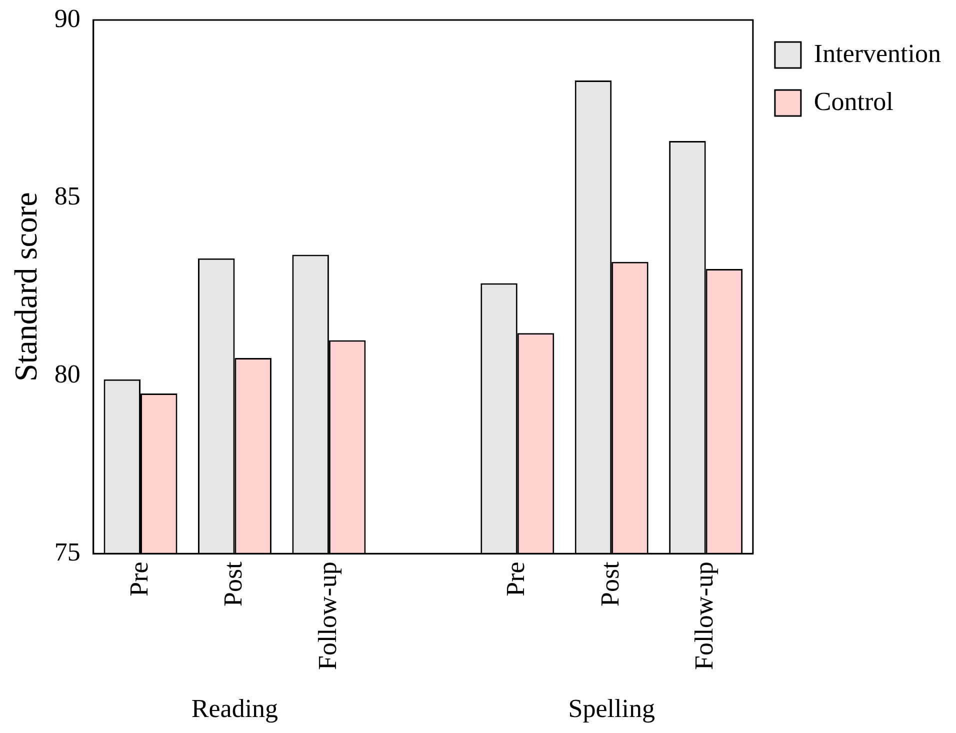 The height and width of the screenshot is (733, 956). What do you see at coordinates (26, 287) in the screenshot?
I see `y-axis-title: Standard score` at bounding box center [26, 287].